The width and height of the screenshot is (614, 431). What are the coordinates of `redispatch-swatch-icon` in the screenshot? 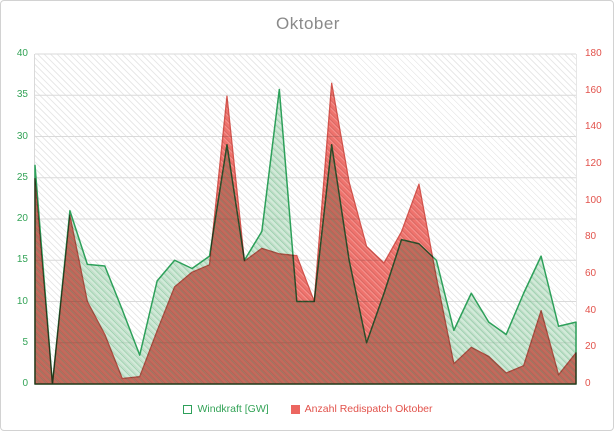 It's located at (295, 409).